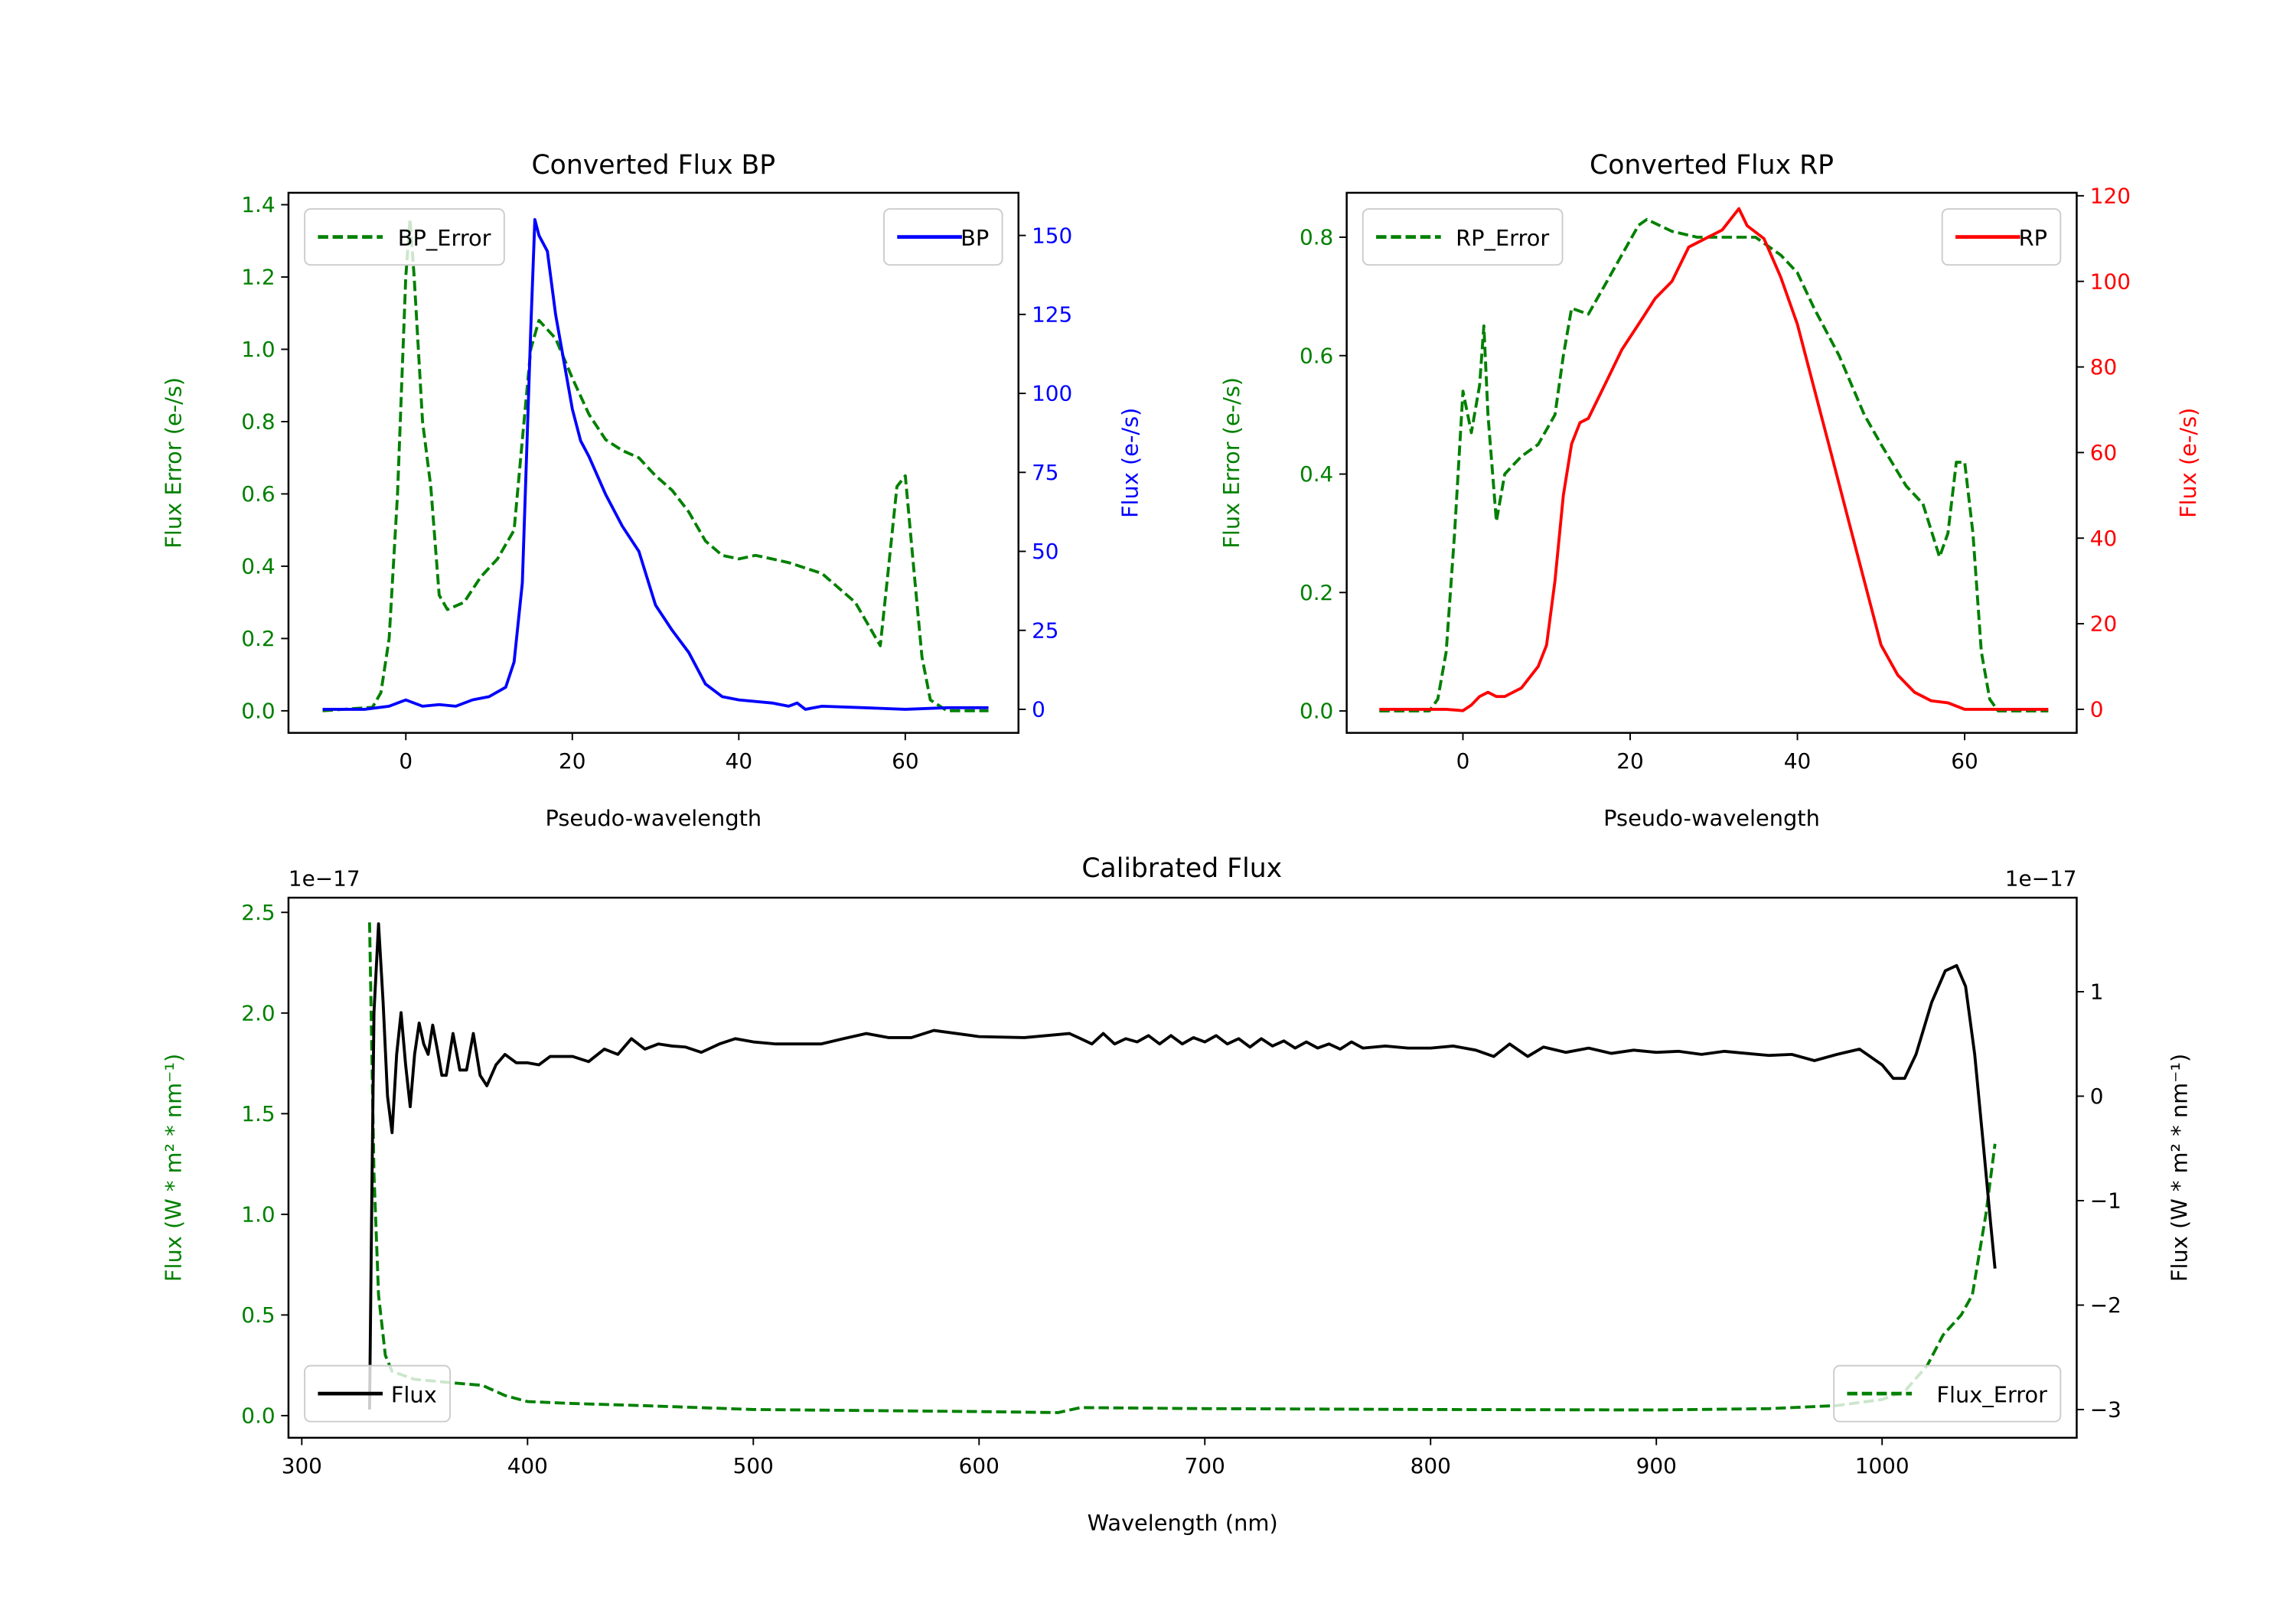  I want to click on legend-bp-error: BP_Error, so click(404, 237).